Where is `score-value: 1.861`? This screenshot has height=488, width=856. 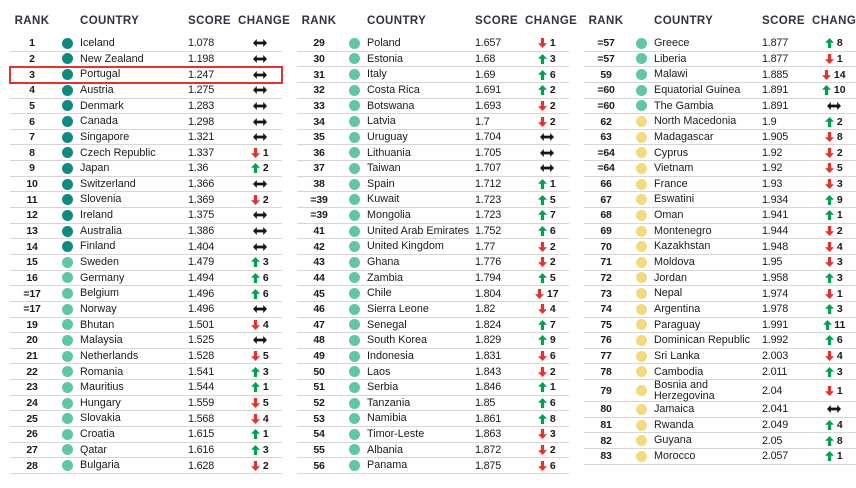 score-value: 1.861 is located at coordinates (488, 418).